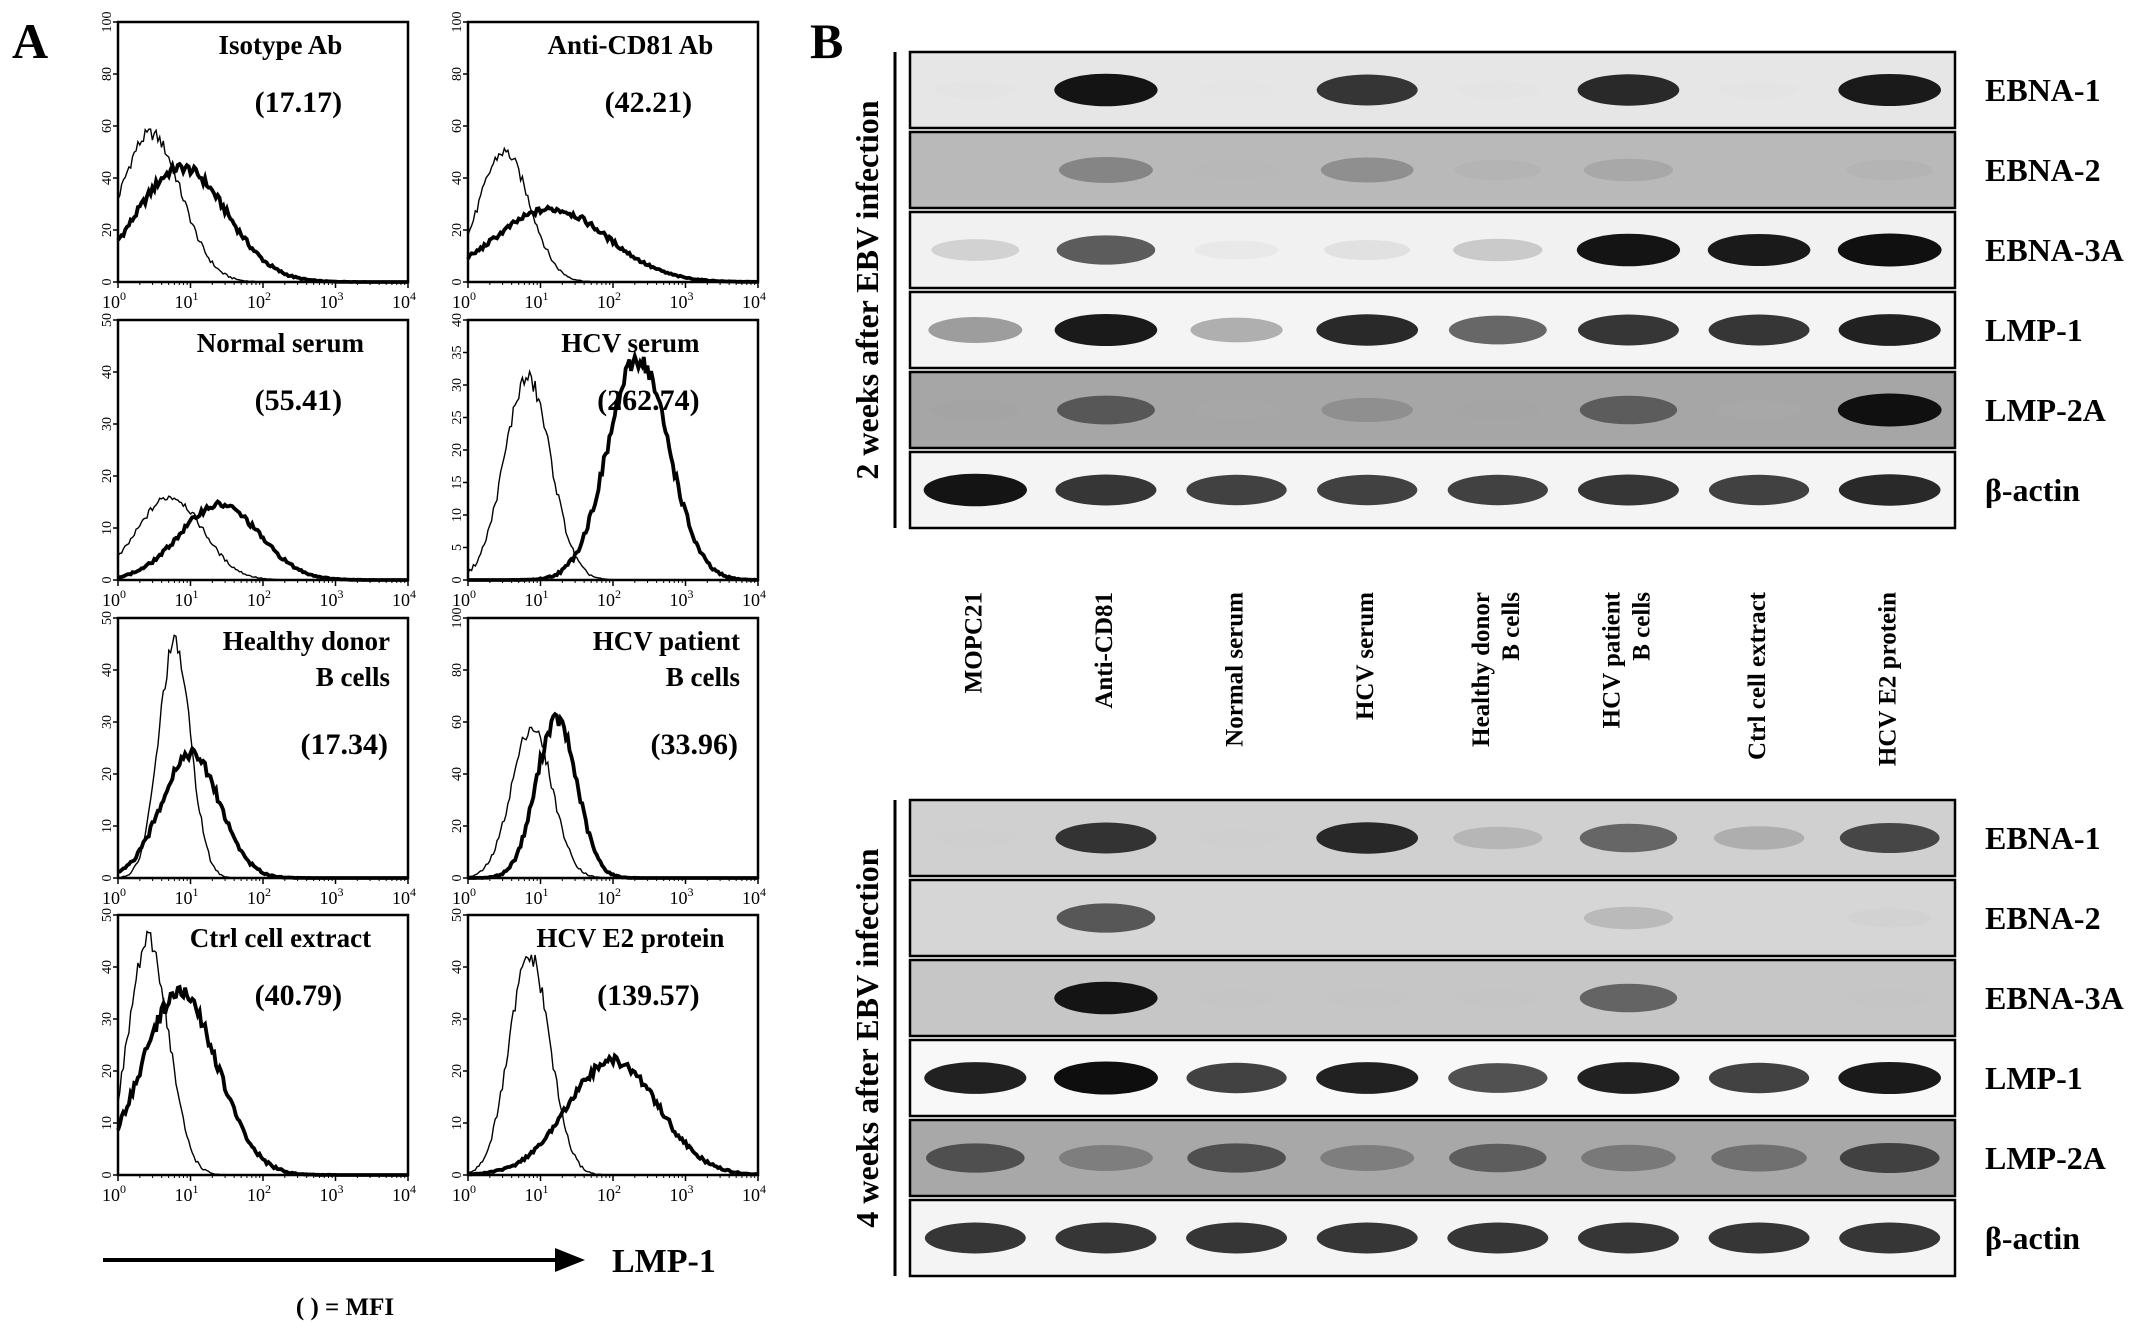 Image resolution: width=2150 pixels, height=1328 pixels. Describe the element at coordinates (826, 41) in the screenshot. I see `panel-b-letter: B` at that location.